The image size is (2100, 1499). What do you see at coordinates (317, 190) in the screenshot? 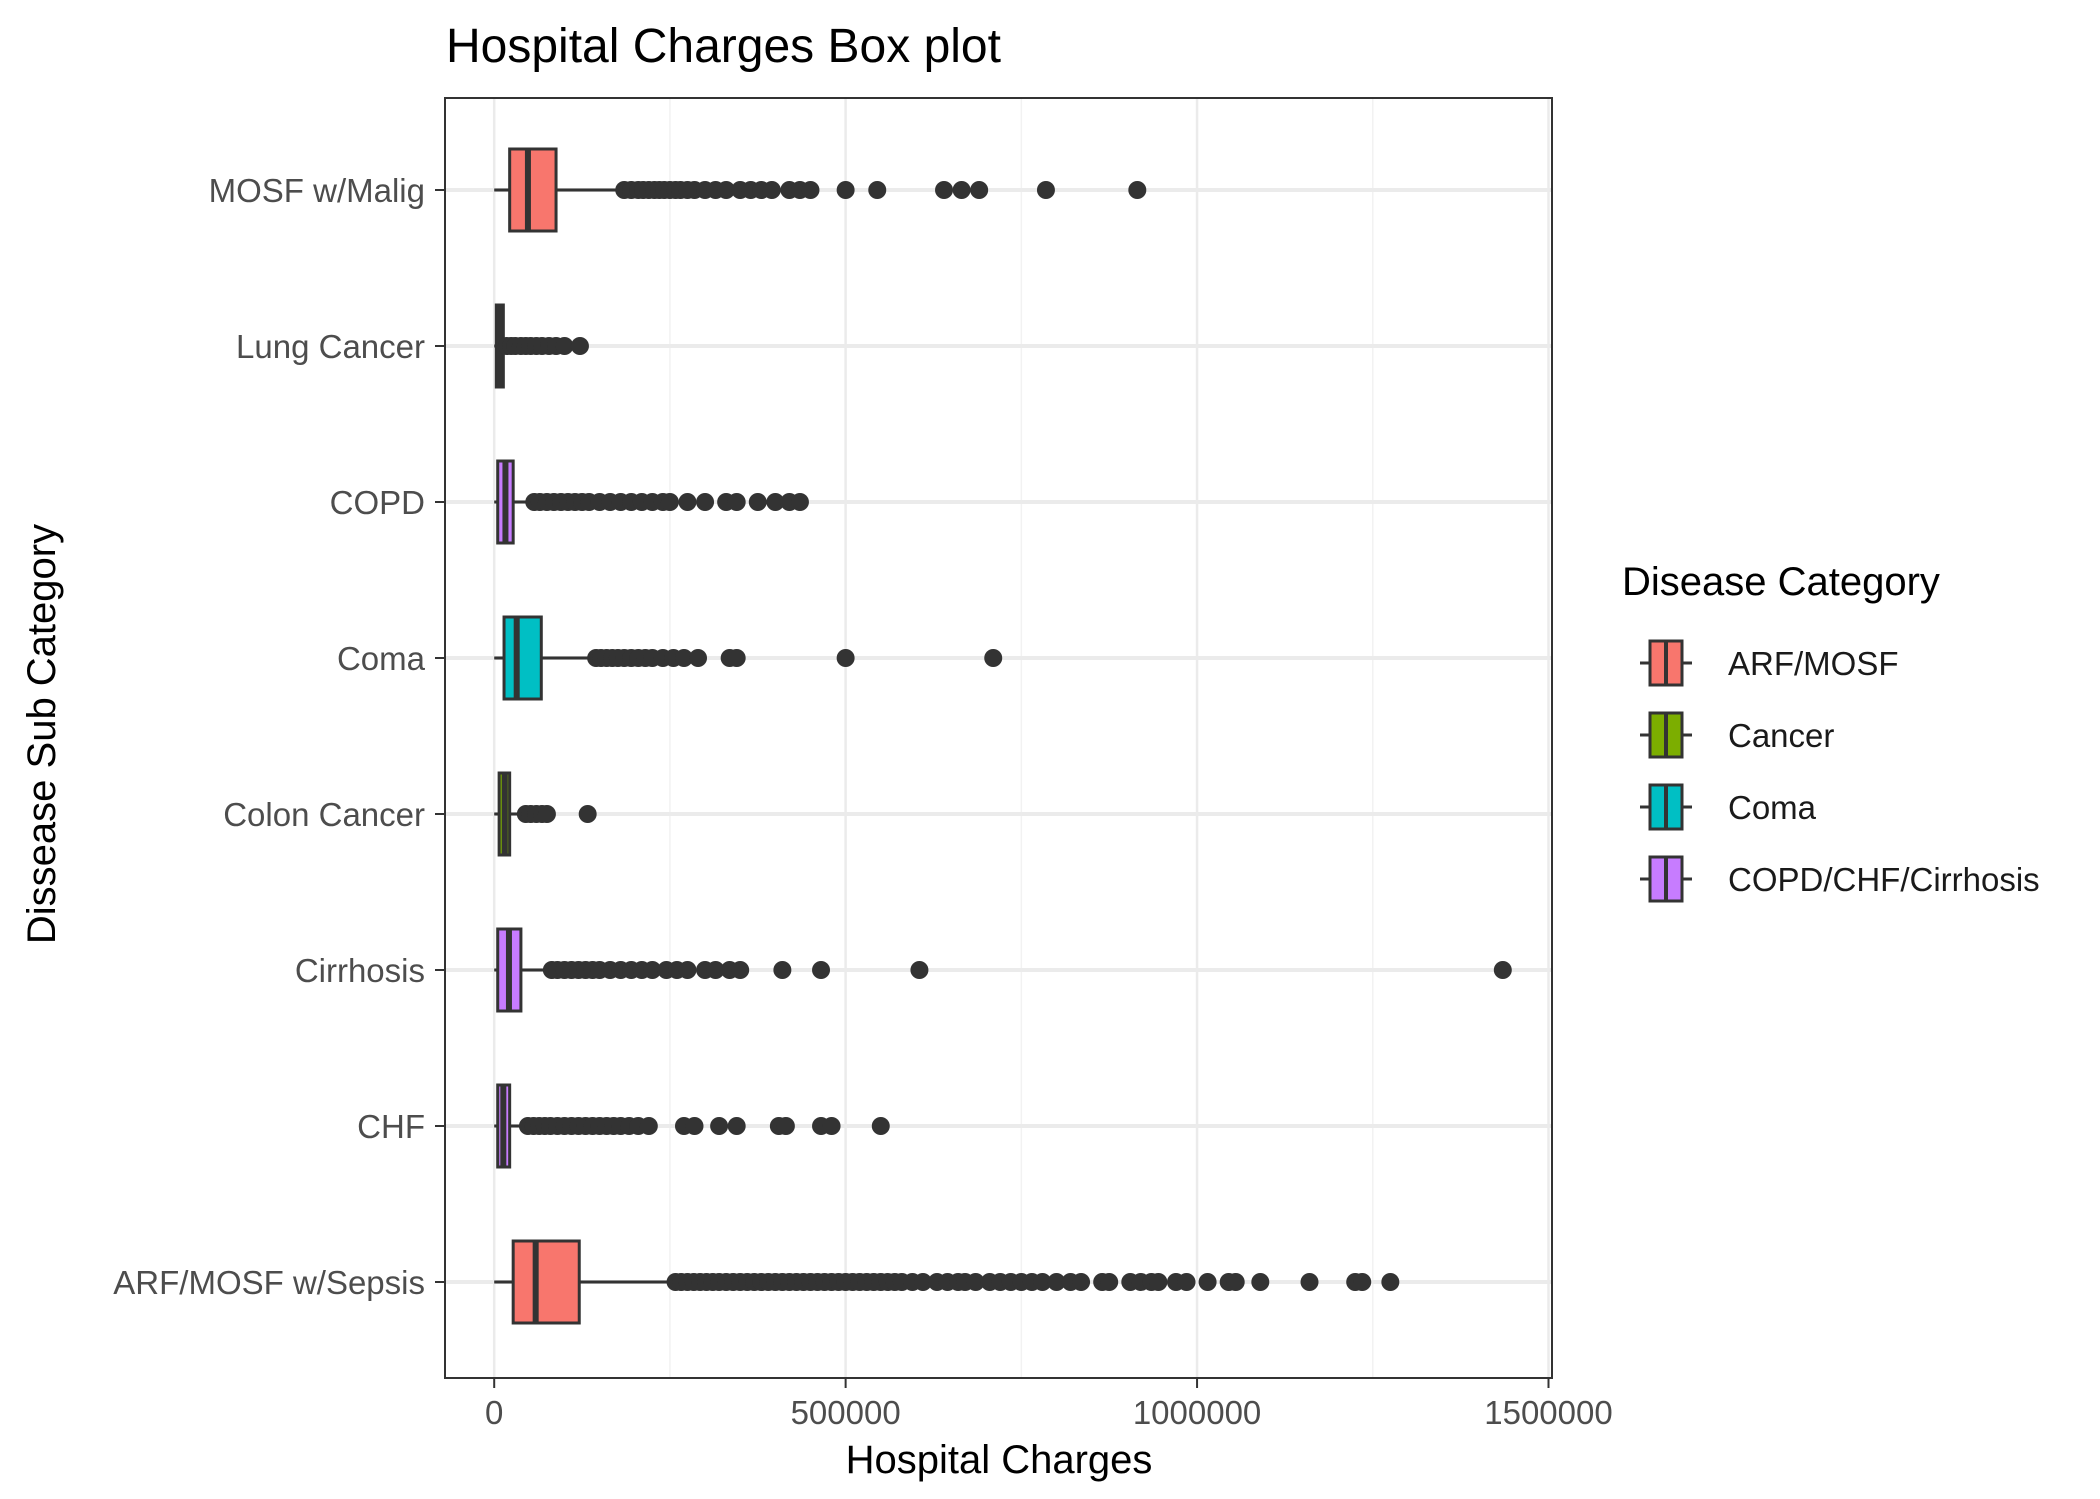
I see `y-tick-label: MOSF w/Malig` at bounding box center [317, 190].